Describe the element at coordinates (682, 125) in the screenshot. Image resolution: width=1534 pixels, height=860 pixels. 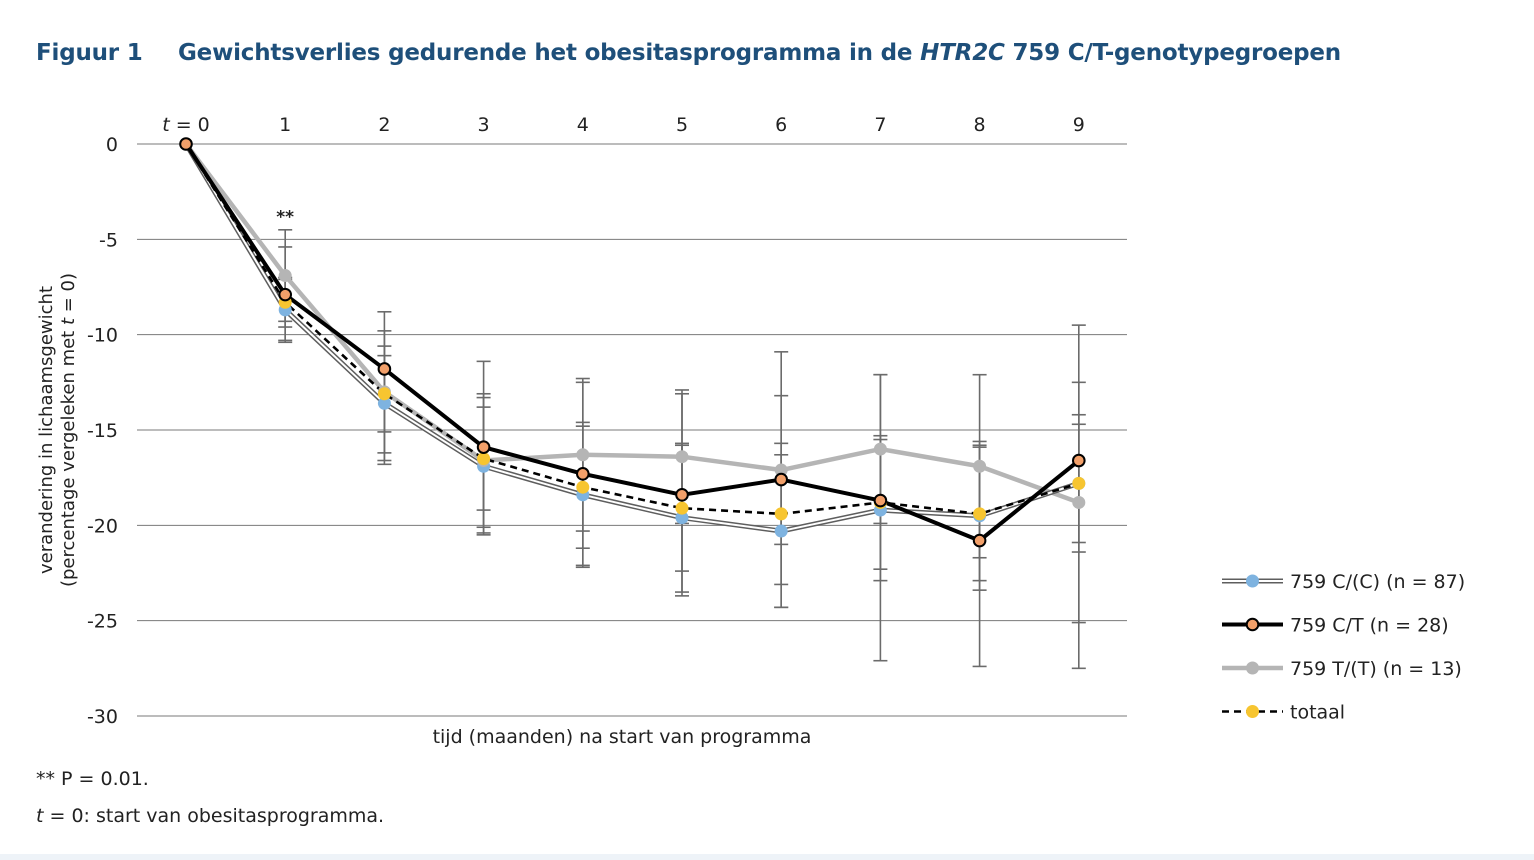
I see `x-tick-label: 5` at that location.